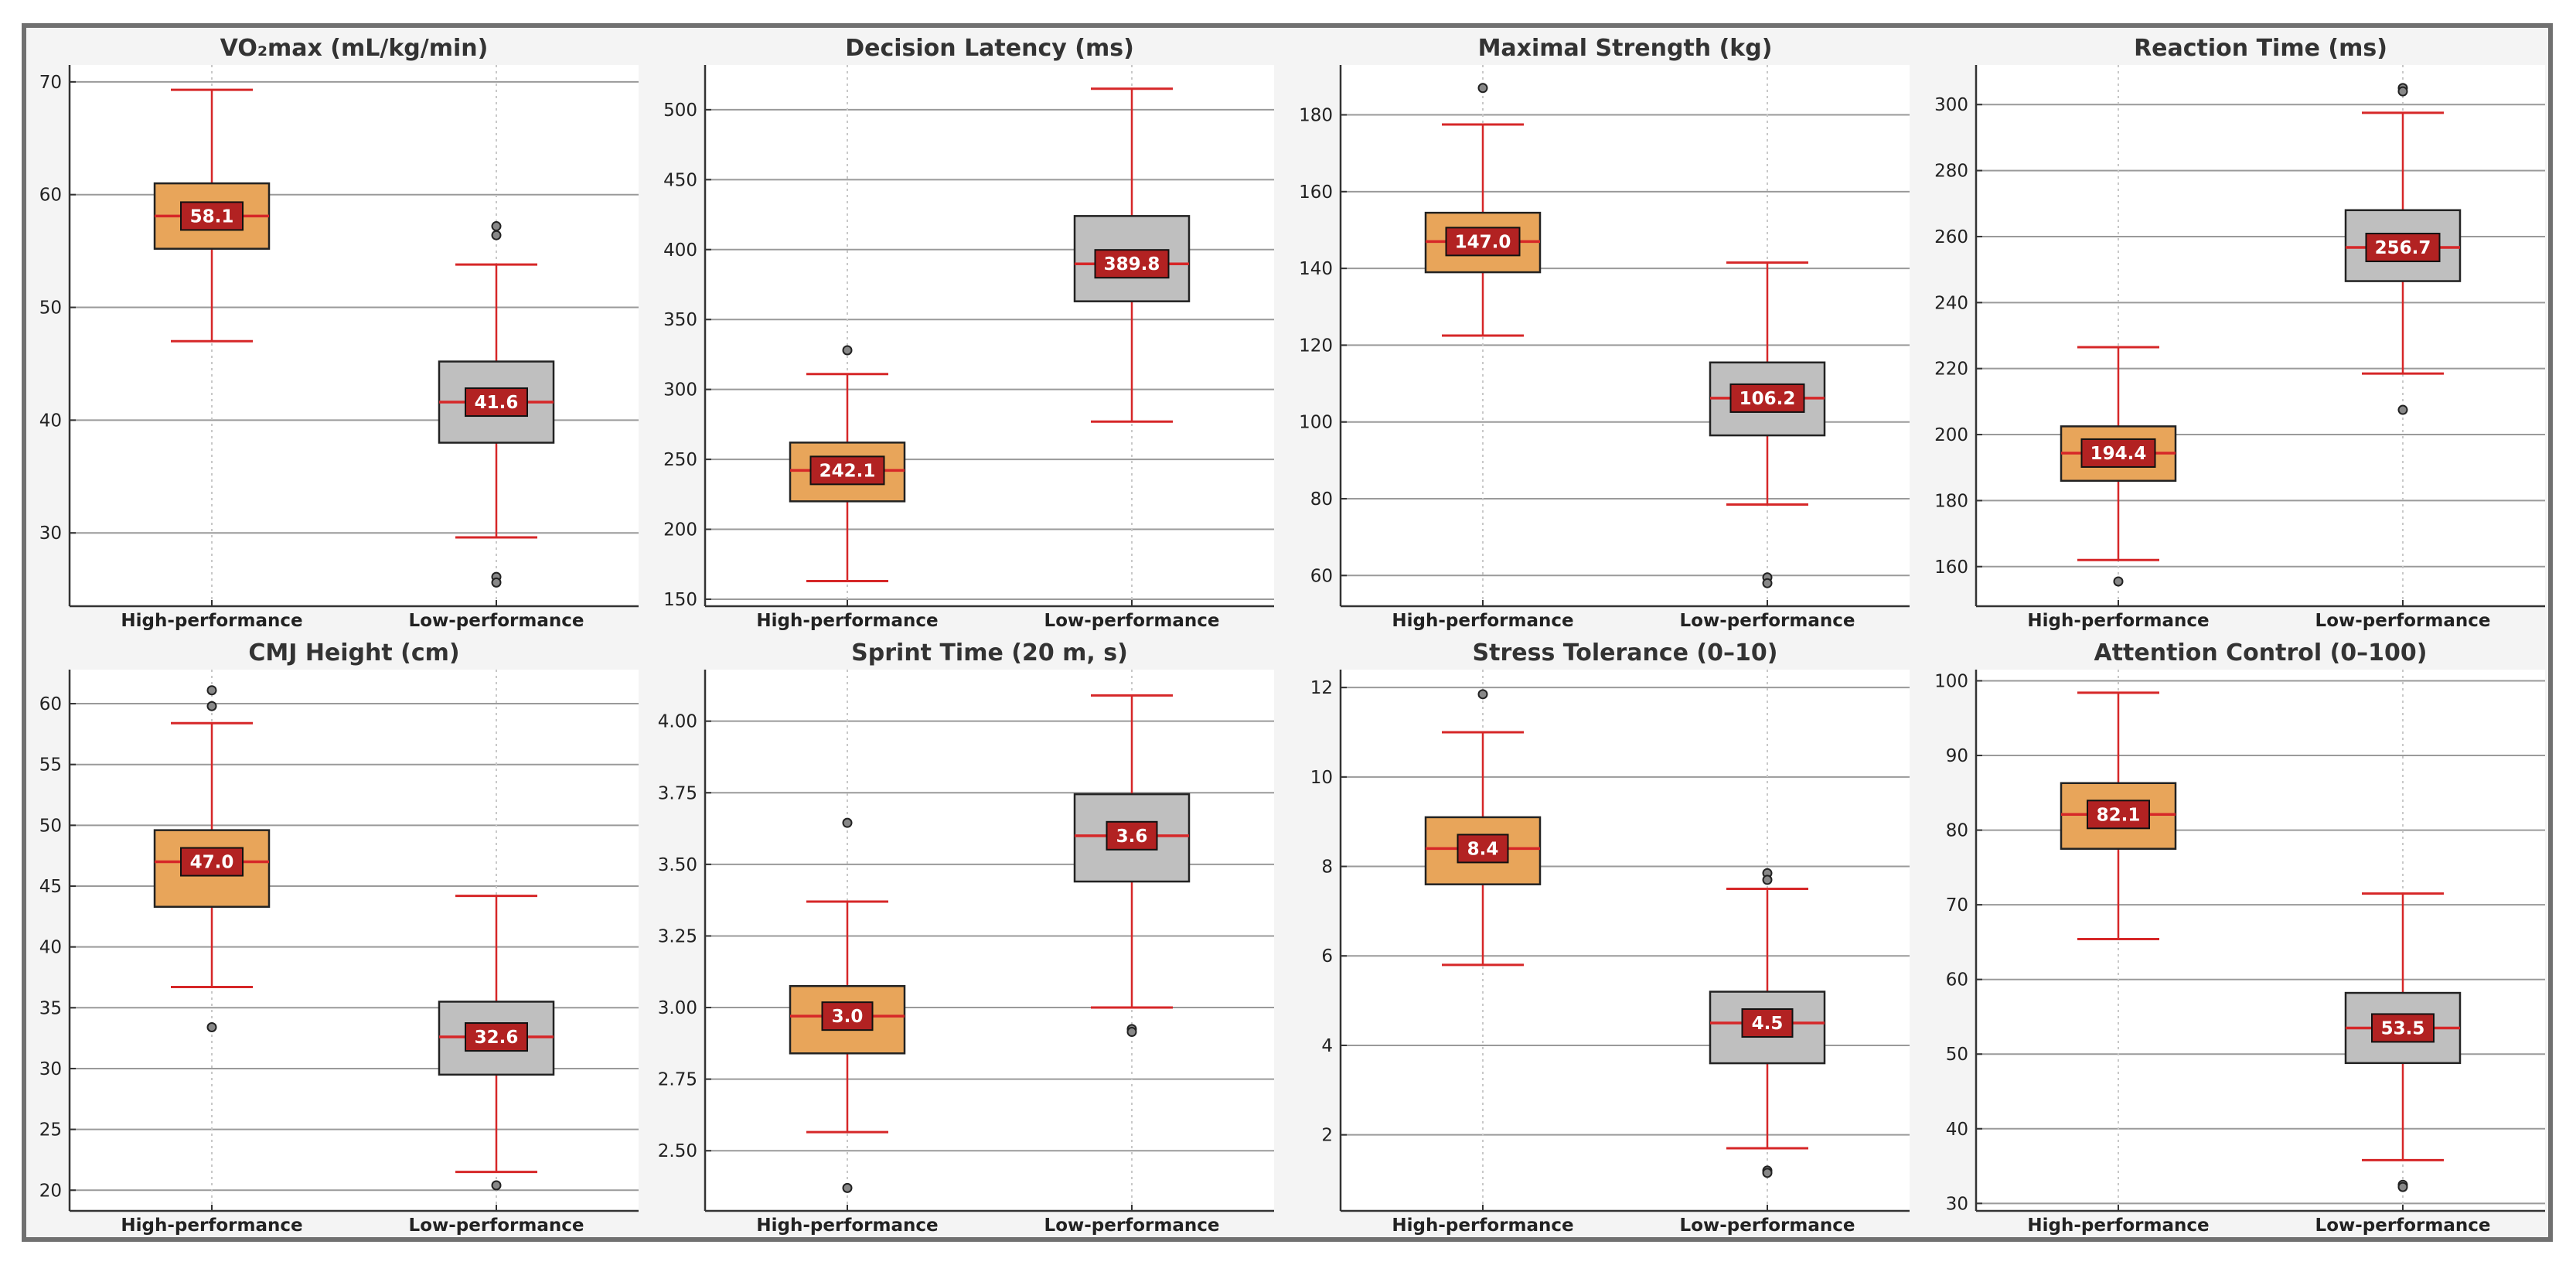 This screenshot has height=1265, width=2576. What do you see at coordinates (51, 308) in the screenshot?
I see `y-tick-label: 50` at bounding box center [51, 308].